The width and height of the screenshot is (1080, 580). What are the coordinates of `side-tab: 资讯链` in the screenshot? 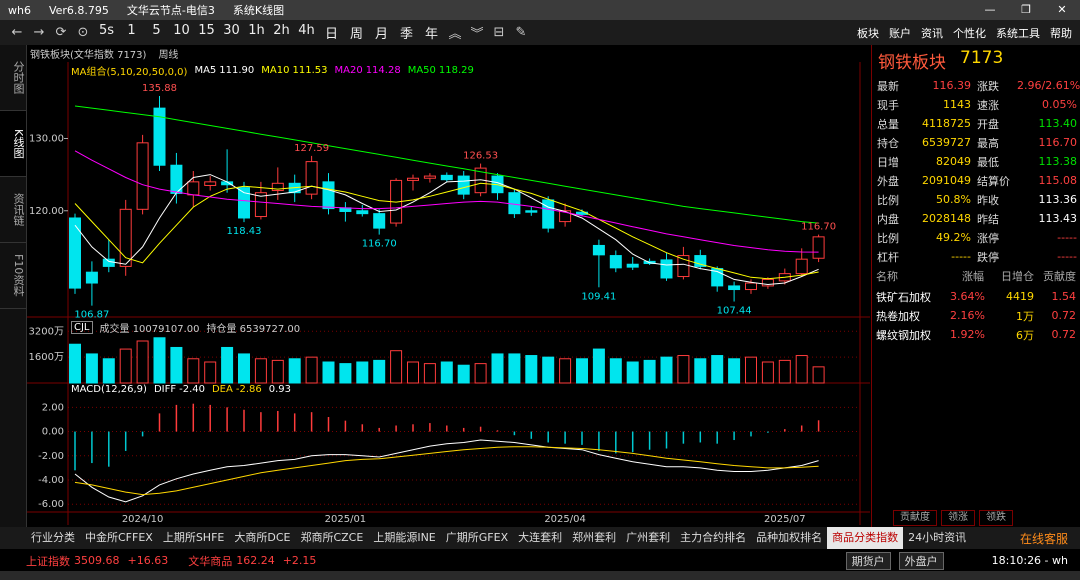 It's located at (13, 210).